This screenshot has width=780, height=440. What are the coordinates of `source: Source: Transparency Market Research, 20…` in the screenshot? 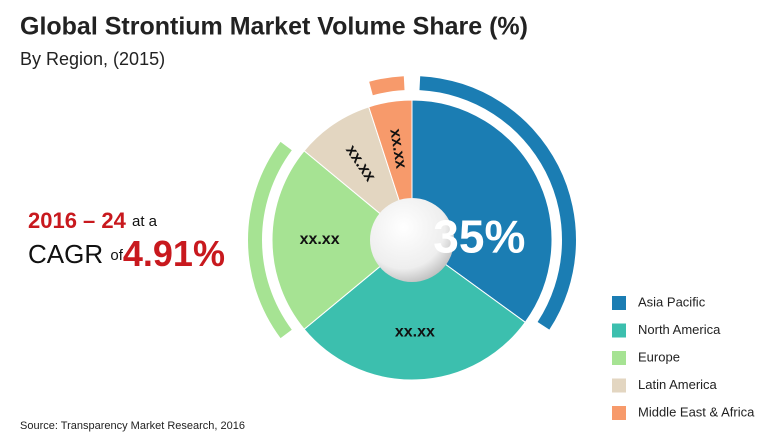 It's located at (132, 426).